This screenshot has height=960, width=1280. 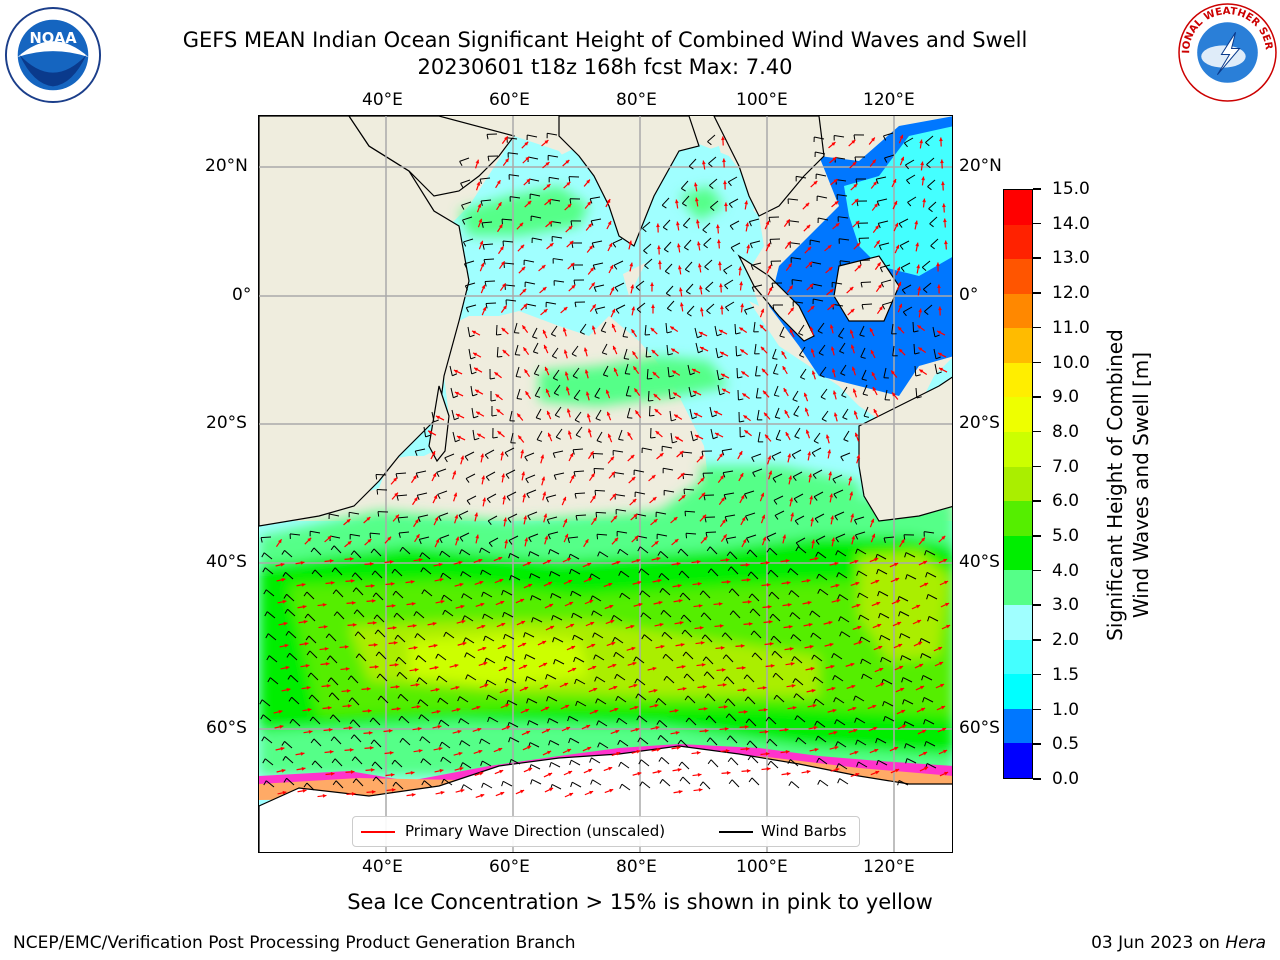 What do you see at coordinates (1018, 380) in the screenshot?
I see `colorbar-segment` at bounding box center [1018, 380].